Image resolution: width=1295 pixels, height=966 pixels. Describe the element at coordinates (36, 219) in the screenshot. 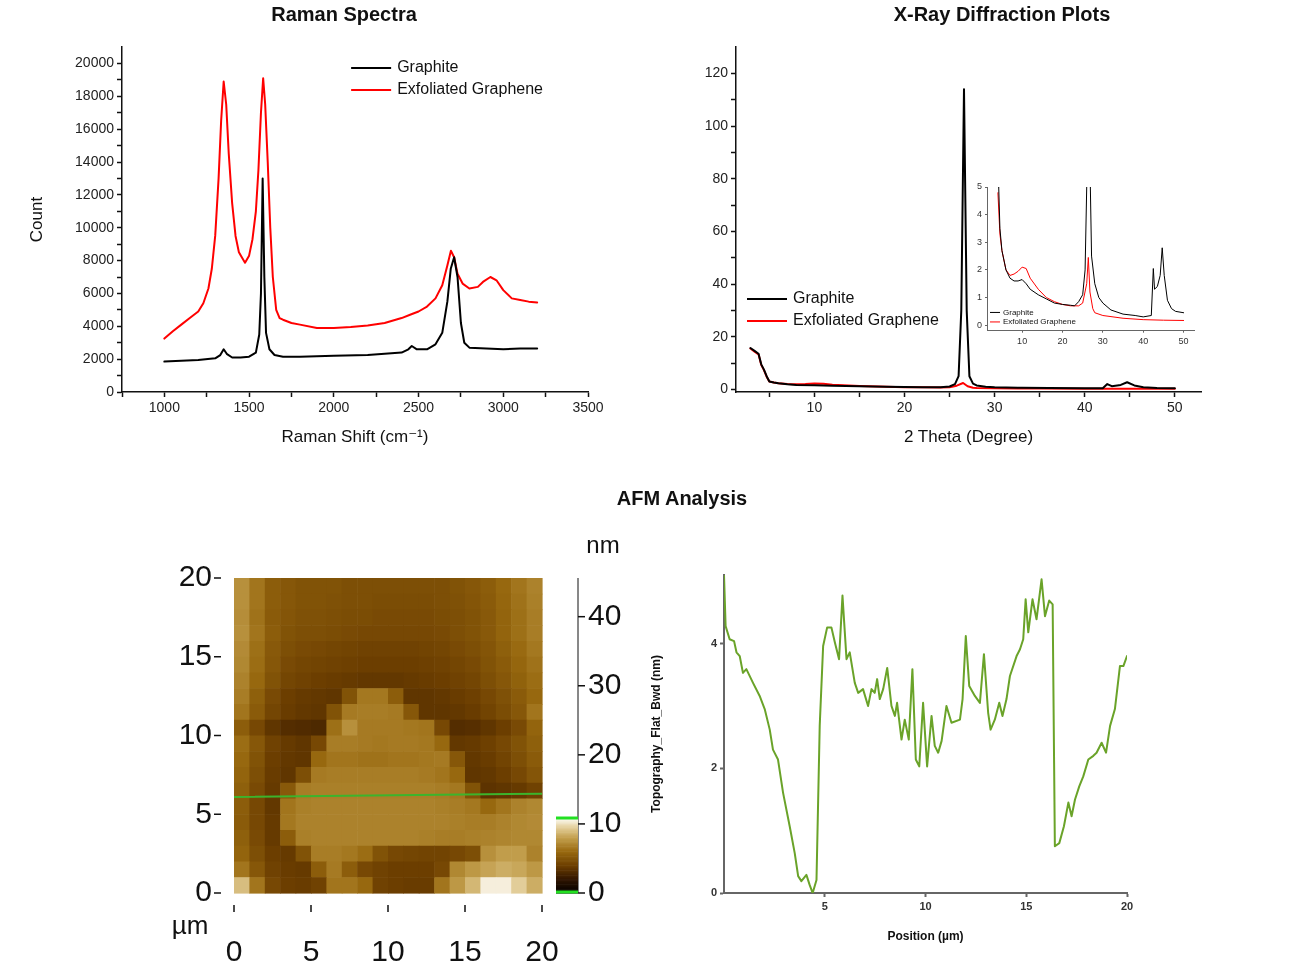

I see `y-axis-title: Count` at that location.